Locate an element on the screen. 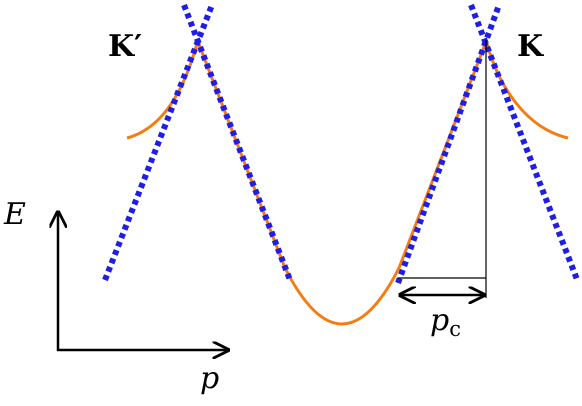 The height and width of the screenshot is (406, 582). pc-base: p is located at coordinates (439, 320).